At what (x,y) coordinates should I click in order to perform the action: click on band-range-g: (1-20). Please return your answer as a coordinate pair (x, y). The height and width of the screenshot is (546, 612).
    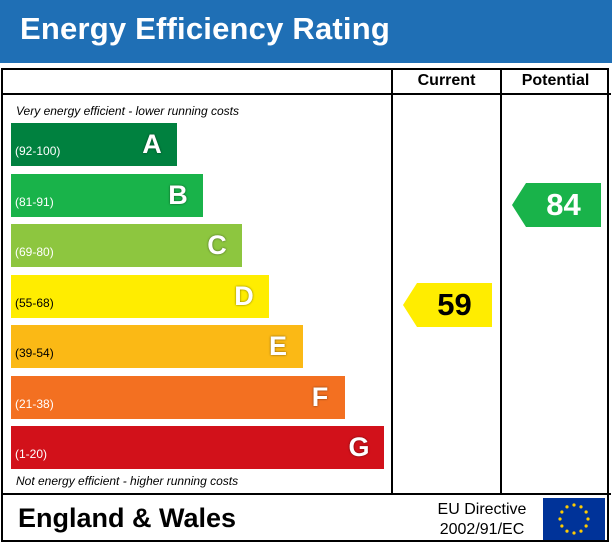
    Looking at the image, I should click on (31, 454).